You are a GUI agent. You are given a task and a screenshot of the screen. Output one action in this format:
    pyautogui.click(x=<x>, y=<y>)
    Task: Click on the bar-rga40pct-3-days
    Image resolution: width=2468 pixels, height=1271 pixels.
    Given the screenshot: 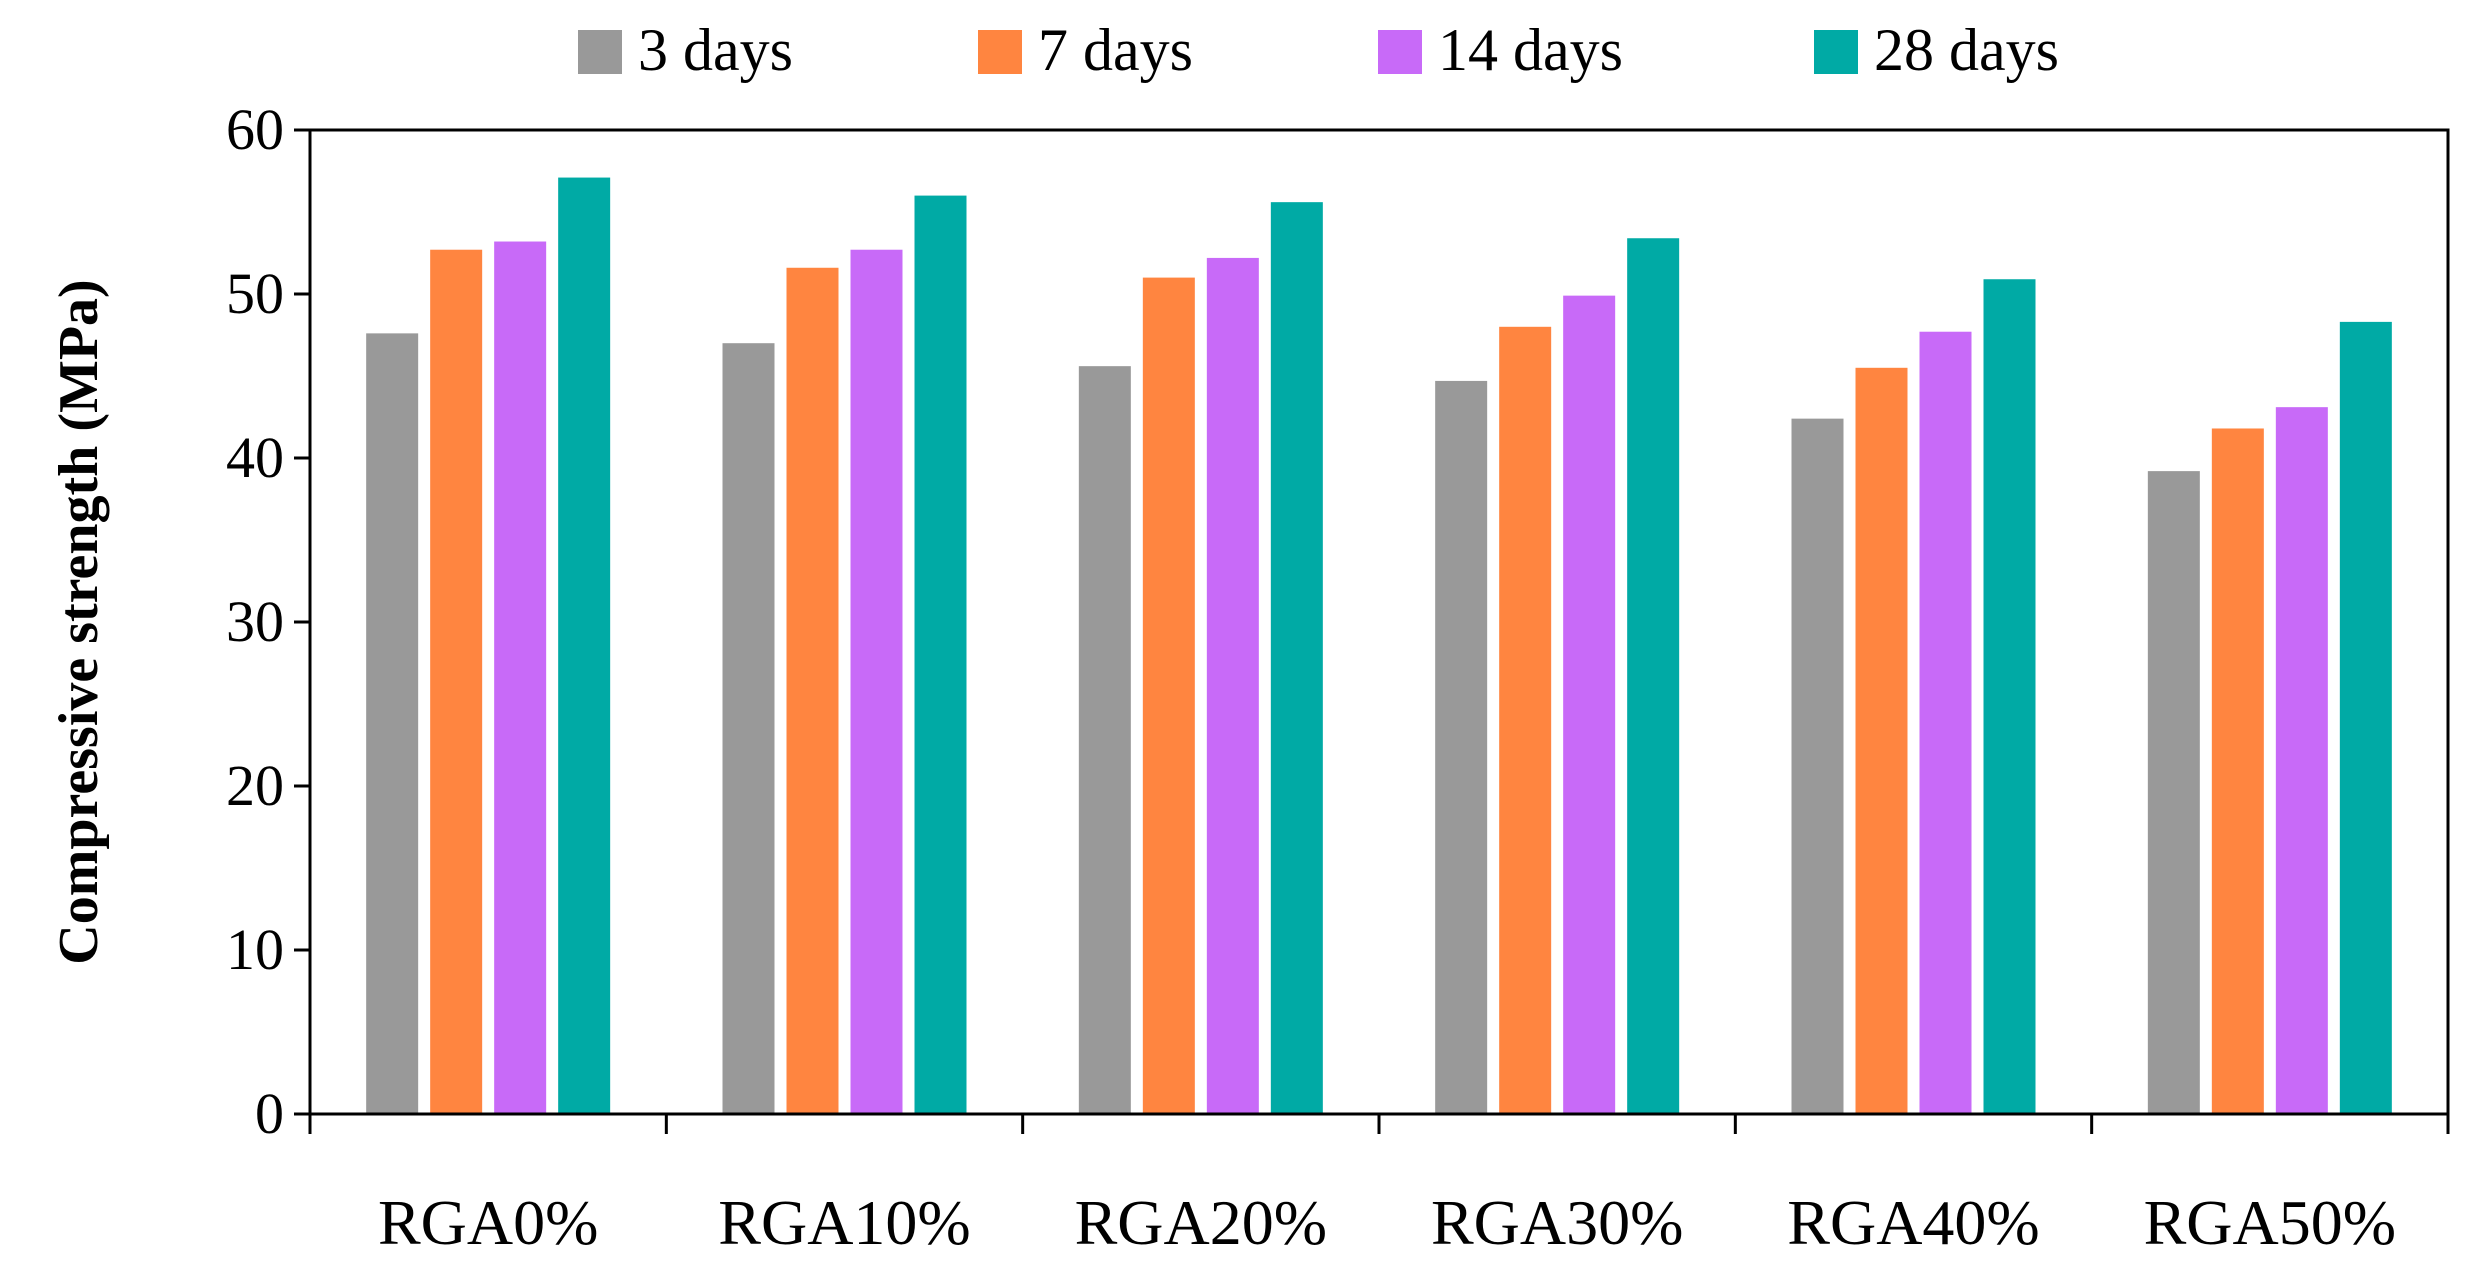 What is the action you would take?
    pyautogui.click(x=1817, y=766)
    